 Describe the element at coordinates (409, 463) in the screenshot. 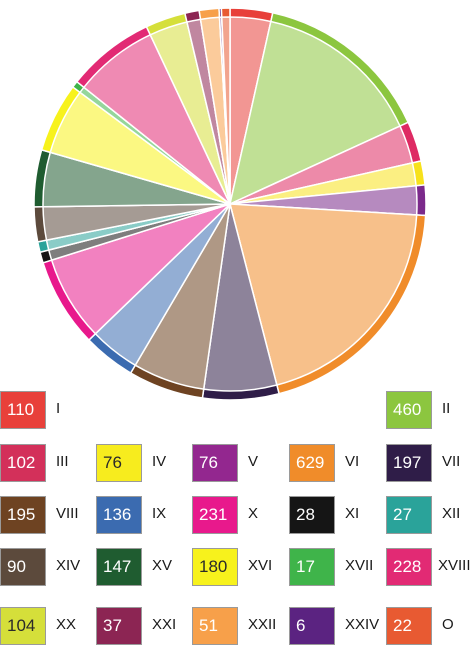

I see `legend-swatch: 197` at that location.